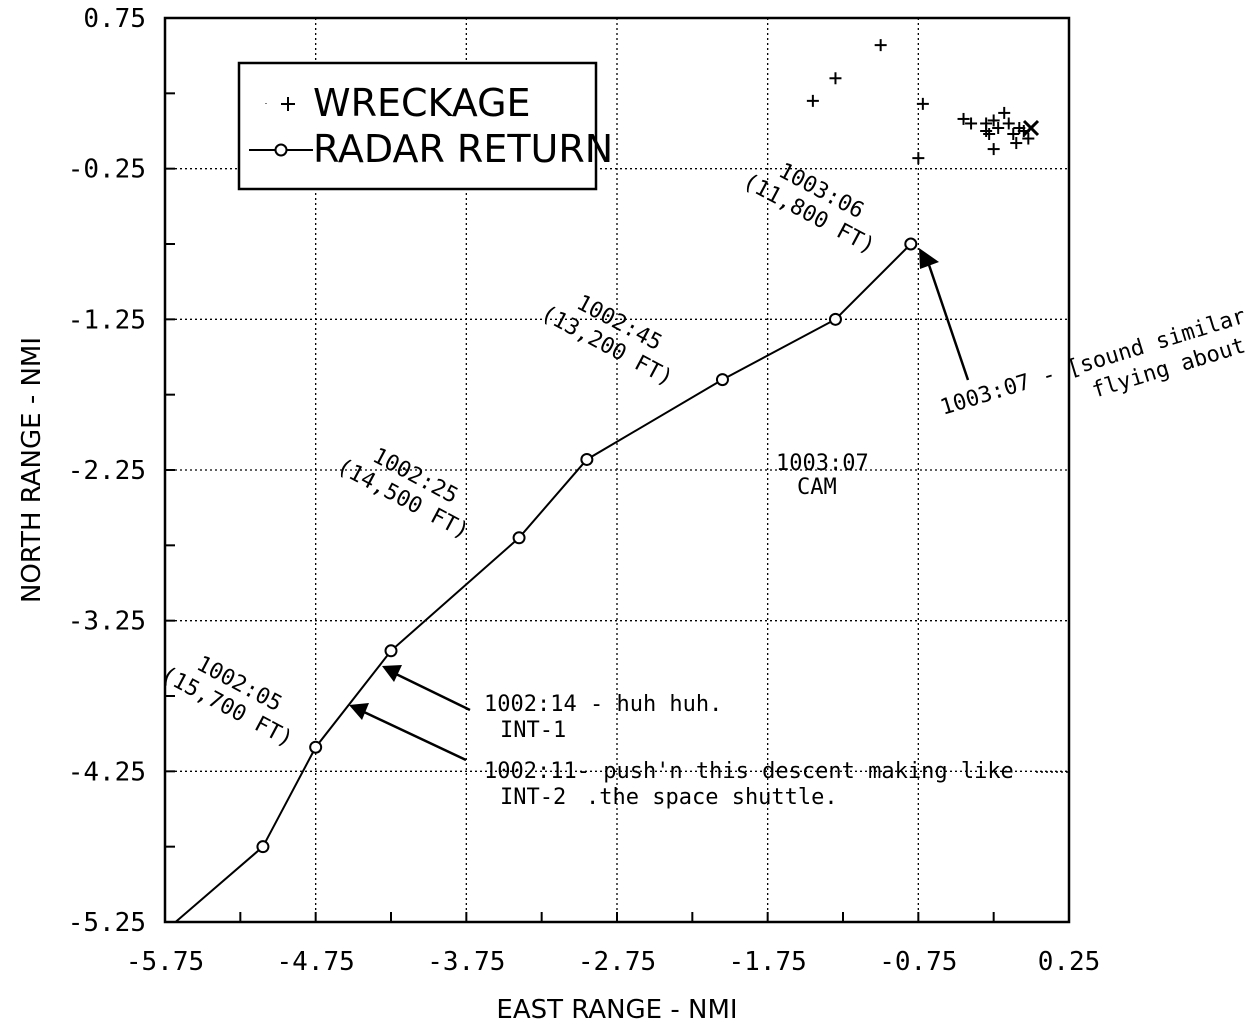 Image resolution: width=1251 pixels, height=1028 pixels. I want to click on svg-text: CAM, so click(817, 487).